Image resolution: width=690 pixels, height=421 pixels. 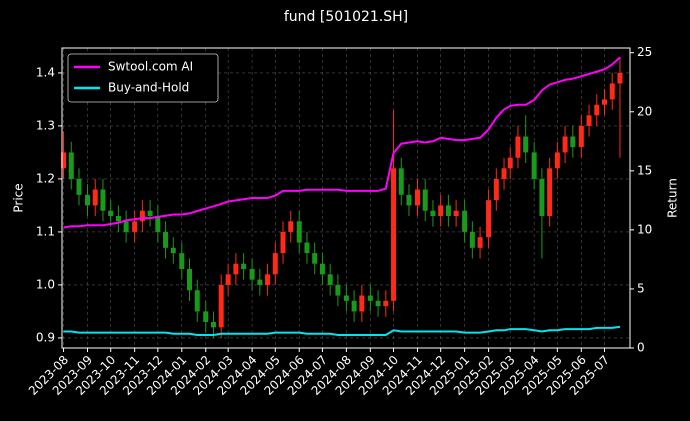 I want to click on y2-tick-label: 25, so click(x=644, y=52).